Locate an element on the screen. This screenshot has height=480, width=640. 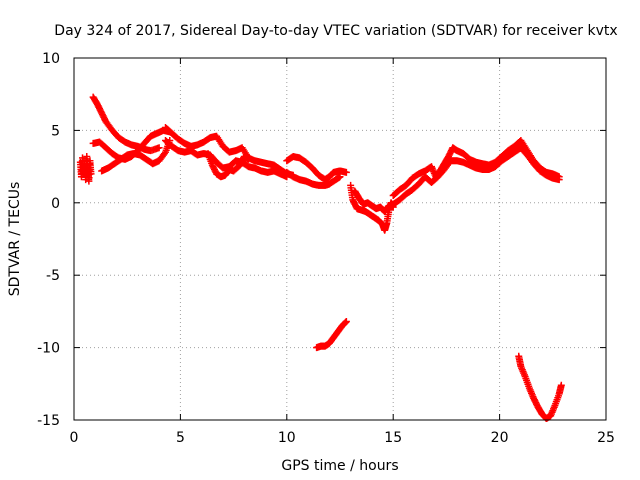
y-tick-label: 10 is located at coordinates (51, 59).